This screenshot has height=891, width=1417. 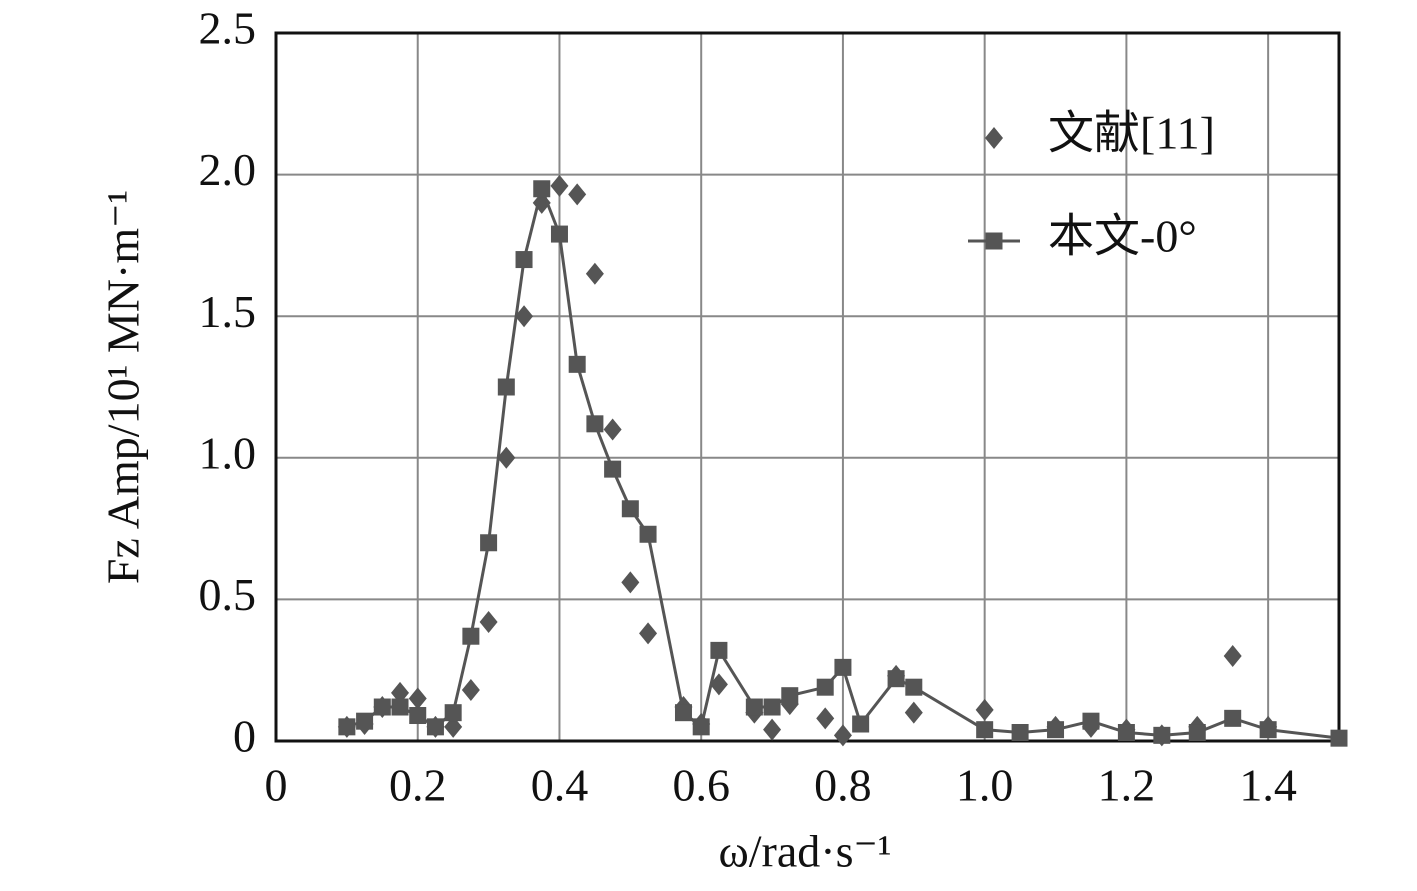 What do you see at coordinates (123, 387) in the screenshot?
I see `y-axis-label: Fz Amp/10¹ MN·m⁻¹` at bounding box center [123, 387].